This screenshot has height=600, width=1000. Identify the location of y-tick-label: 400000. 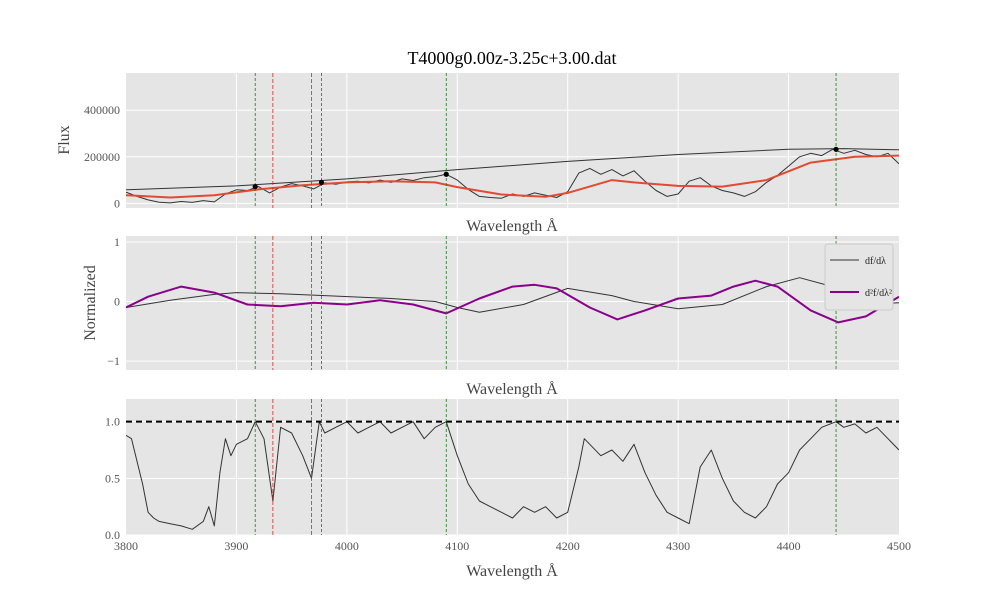
(102, 110).